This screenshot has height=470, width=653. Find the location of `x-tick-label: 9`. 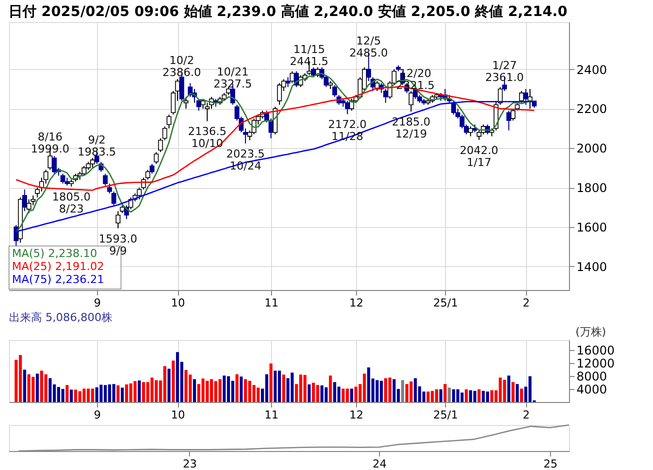

x-tick-label: 9 is located at coordinates (97, 303).